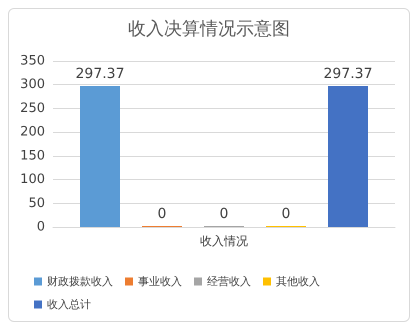 The height and width of the screenshot is (332, 420). I want to click on y-tick-label: 150, so click(32, 156).